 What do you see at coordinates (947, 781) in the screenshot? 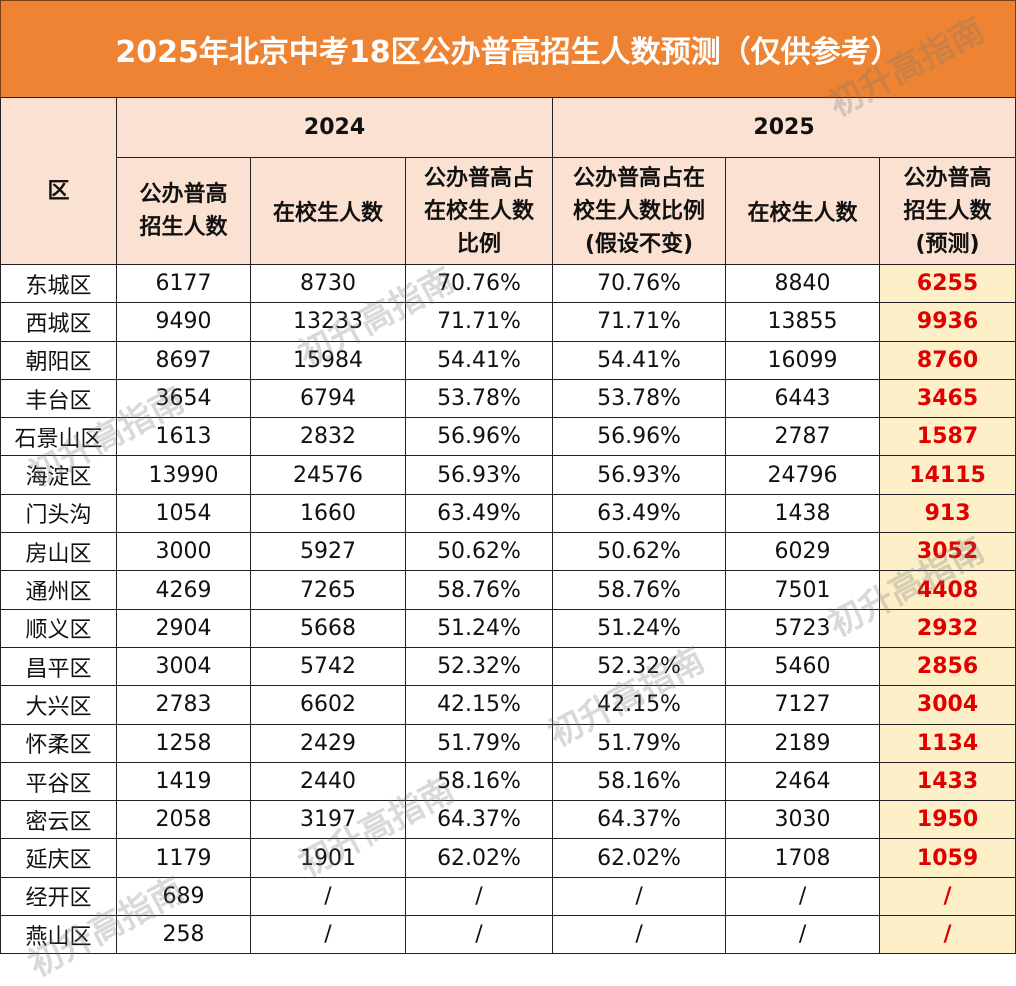
I see `cell-pred-2025: 1433` at bounding box center [947, 781].